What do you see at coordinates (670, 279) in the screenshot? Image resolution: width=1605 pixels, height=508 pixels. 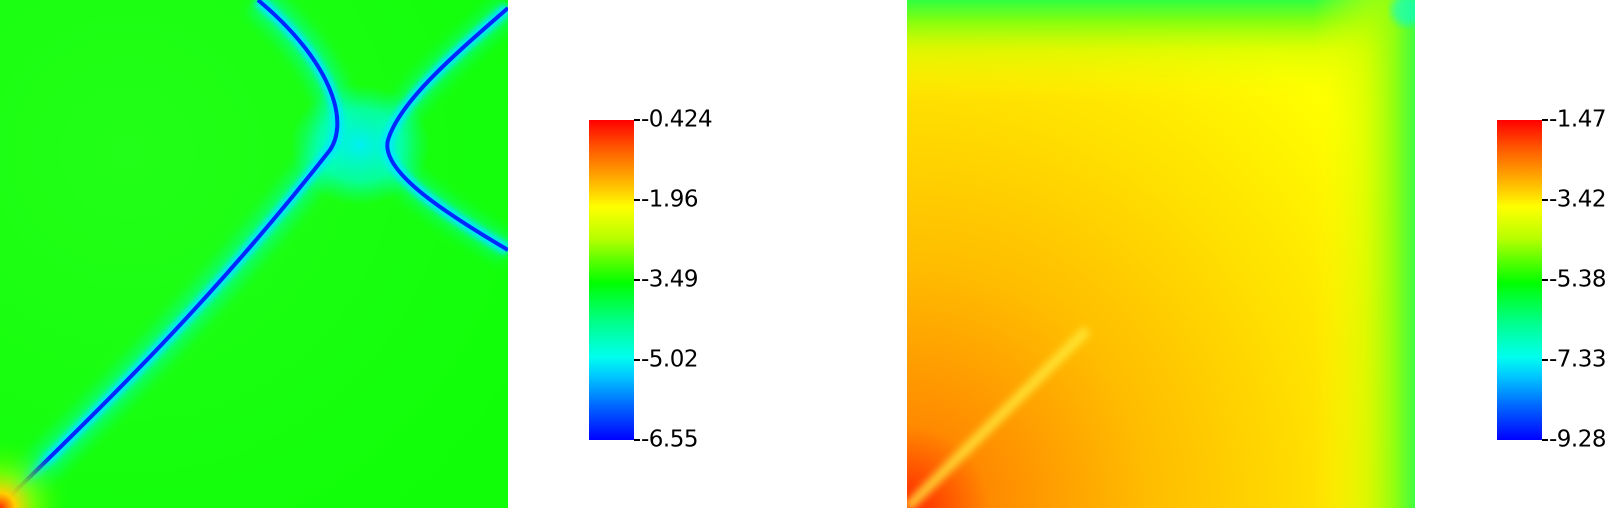 I see `colorbar-left-tick-label: -3.49` at bounding box center [670, 279].